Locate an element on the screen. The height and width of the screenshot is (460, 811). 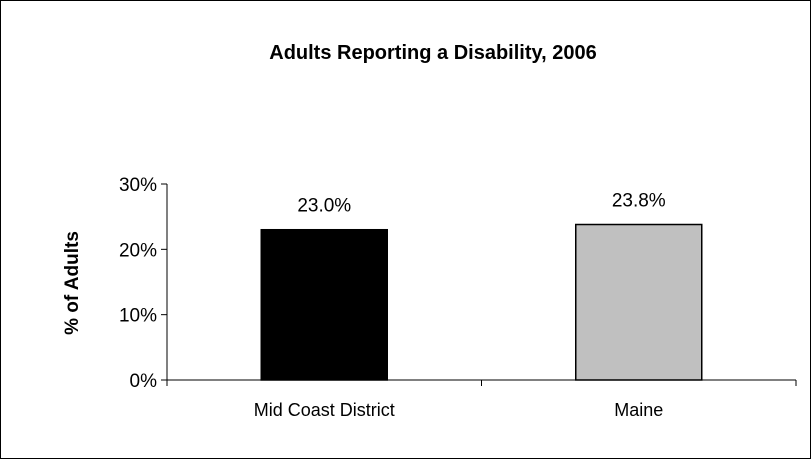
bar-mid-coast-district is located at coordinates (324, 304).